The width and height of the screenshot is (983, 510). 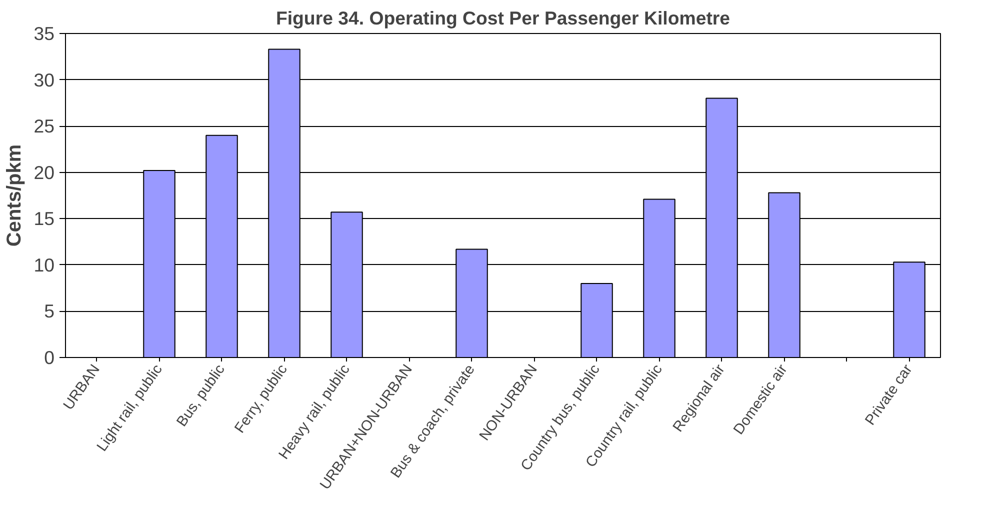 What do you see at coordinates (44, 219) in the screenshot?
I see `y-tick-label: 15` at bounding box center [44, 219].